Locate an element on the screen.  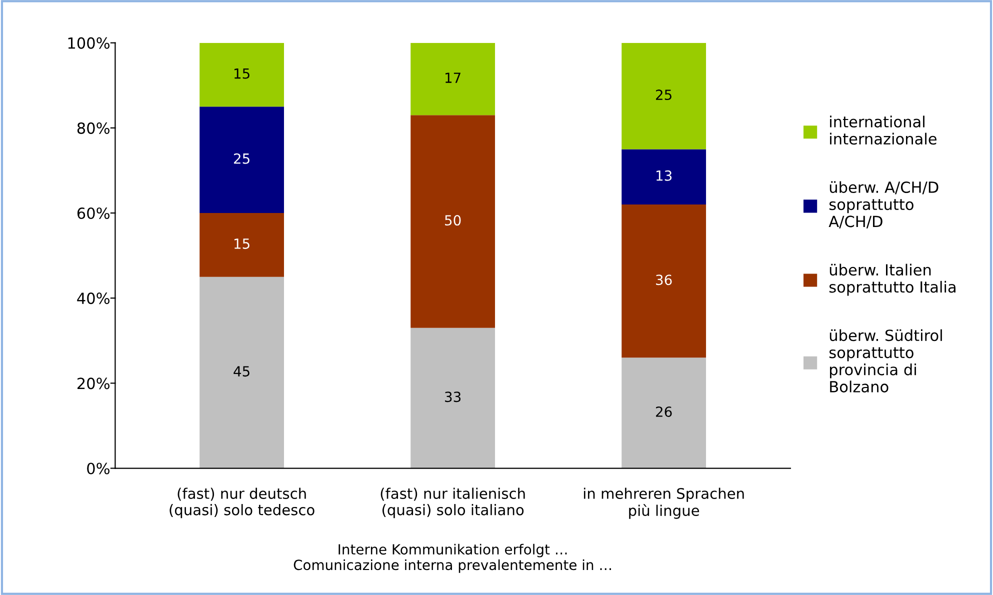
y-tick-label: 80% is located at coordinates (93, 128).